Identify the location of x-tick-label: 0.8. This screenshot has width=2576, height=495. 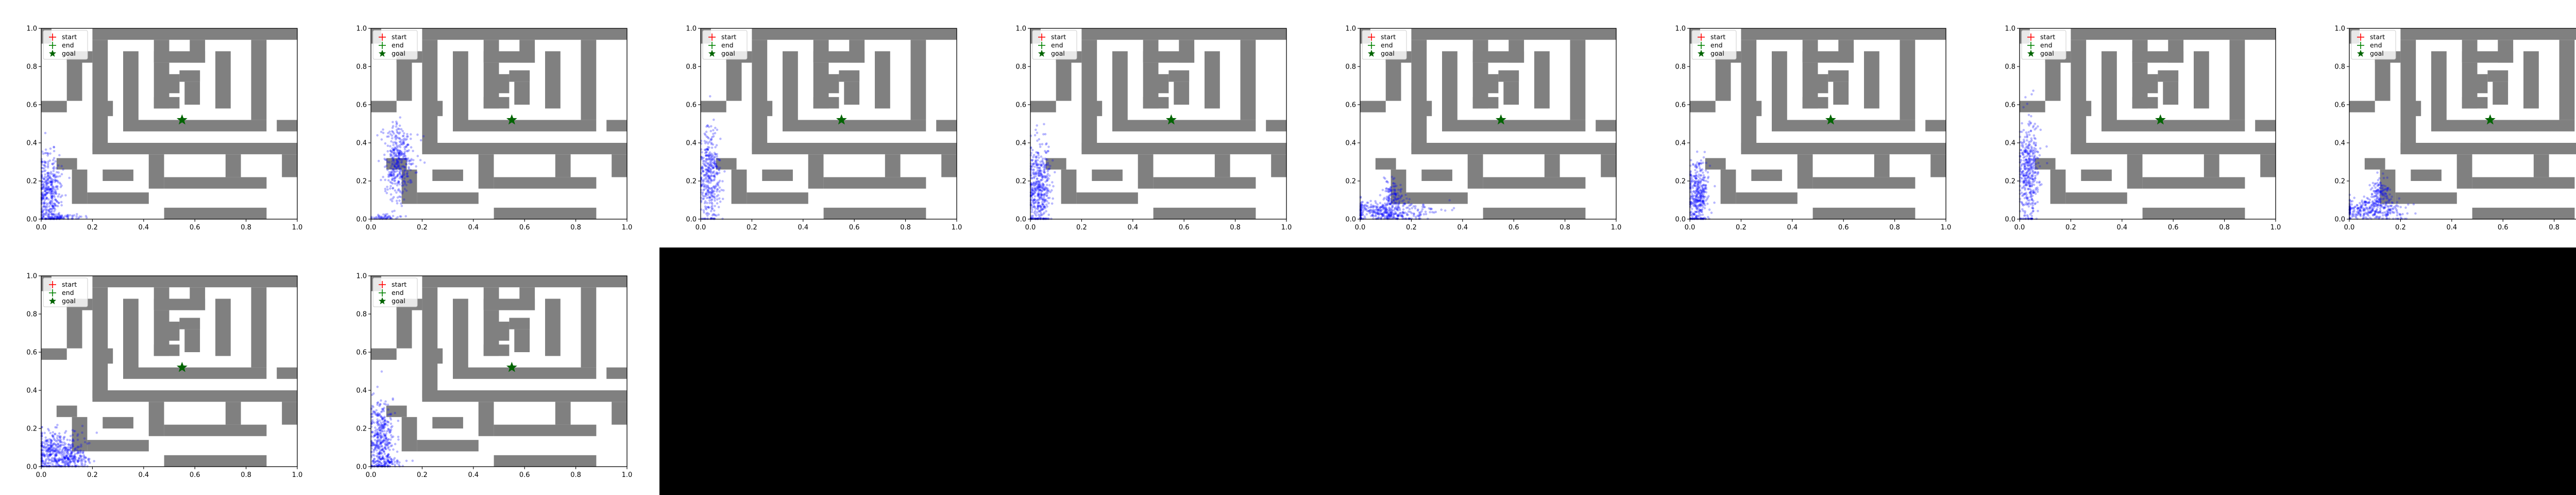
(575, 228).